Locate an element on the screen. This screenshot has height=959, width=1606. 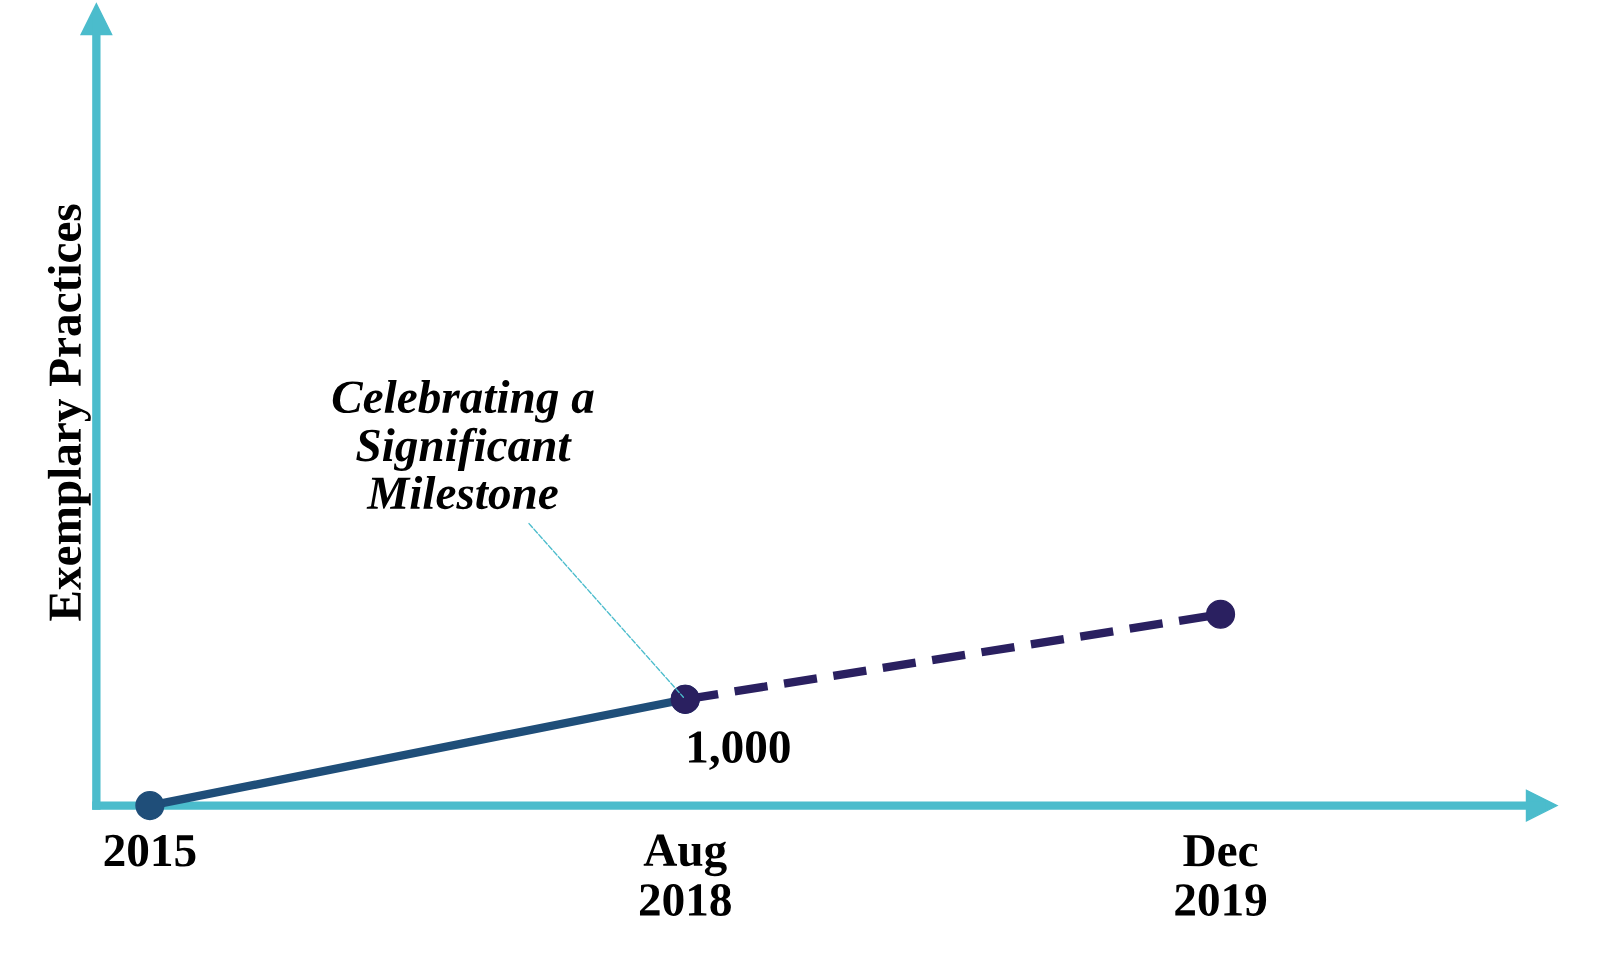
data-label: 1,000 is located at coordinates (739, 750).